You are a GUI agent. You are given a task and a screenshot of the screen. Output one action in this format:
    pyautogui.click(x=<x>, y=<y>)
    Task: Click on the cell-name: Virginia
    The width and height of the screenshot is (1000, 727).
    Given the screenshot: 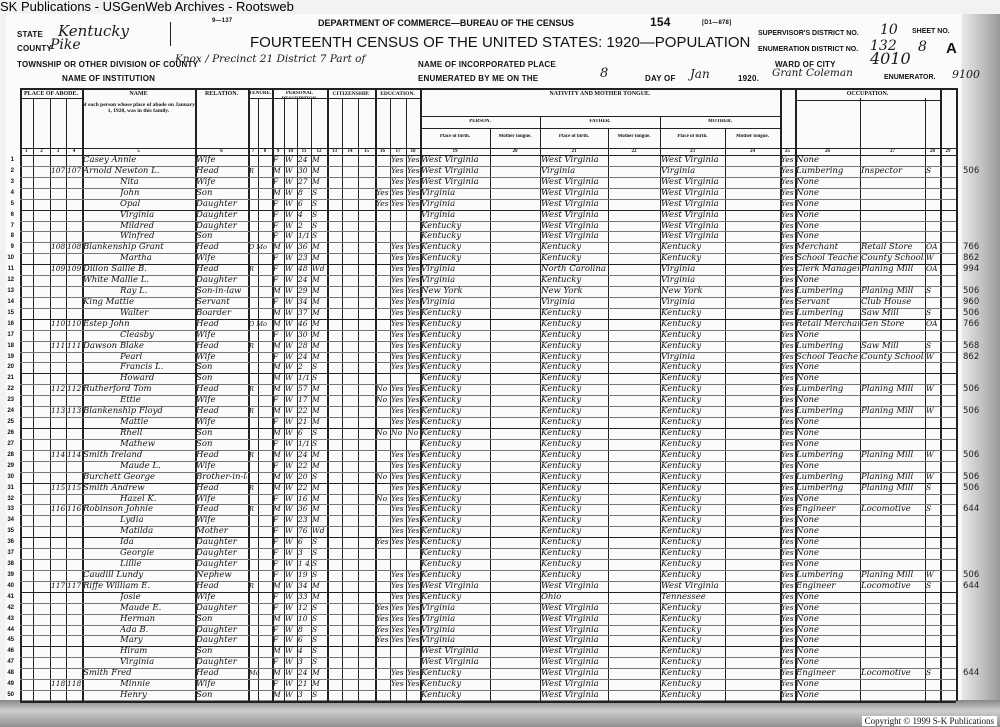 What is the action you would take?
    pyautogui.click(x=137, y=662)
    